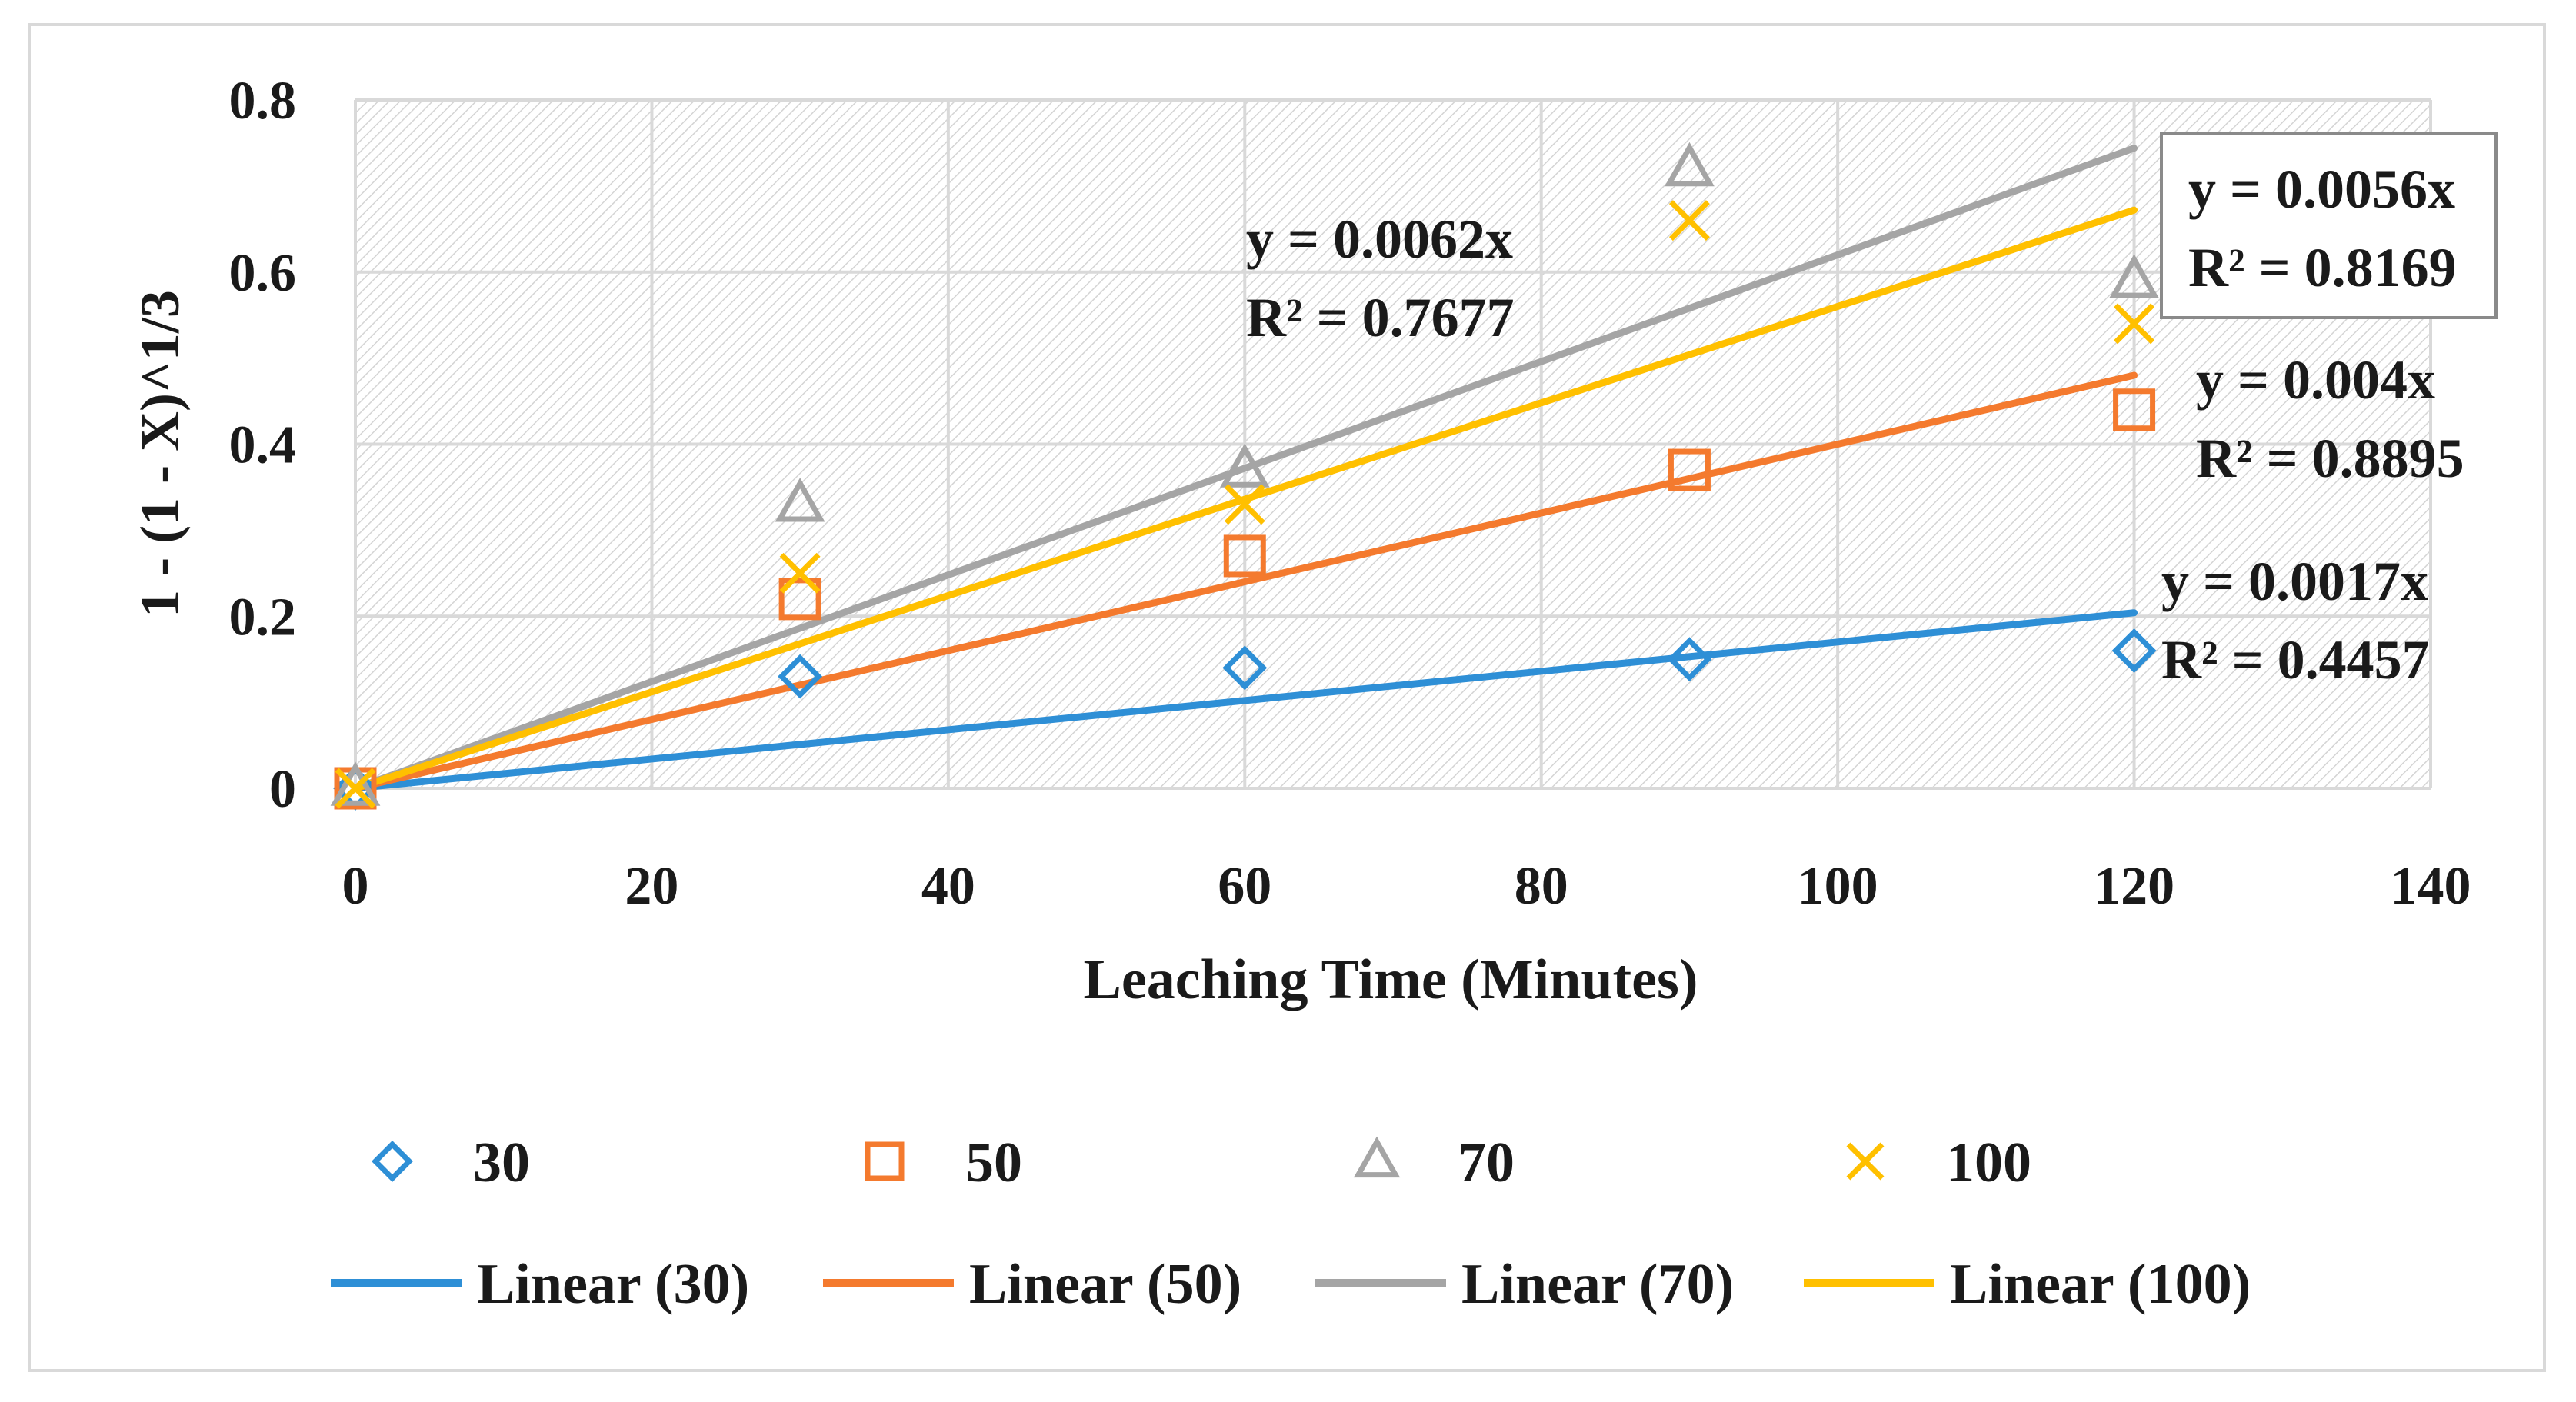 Image resolution: width=2576 pixels, height=1402 pixels. What do you see at coordinates (948, 886) in the screenshot?
I see `x-tick-label: 40` at bounding box center [948, 886].